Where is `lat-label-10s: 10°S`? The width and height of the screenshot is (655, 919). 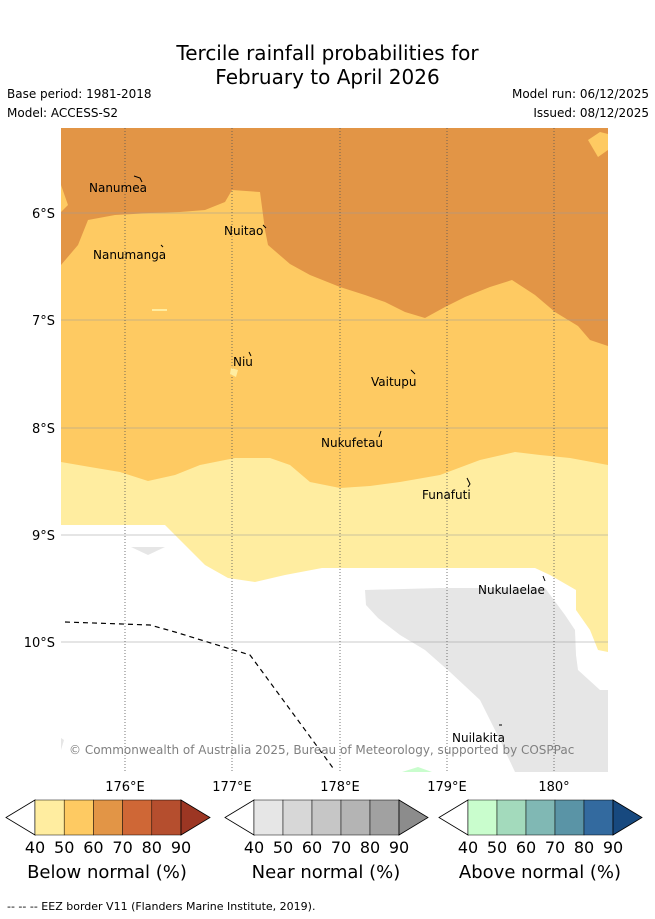 lat-label-10s: 10°S is located at coordinates (39, 643).